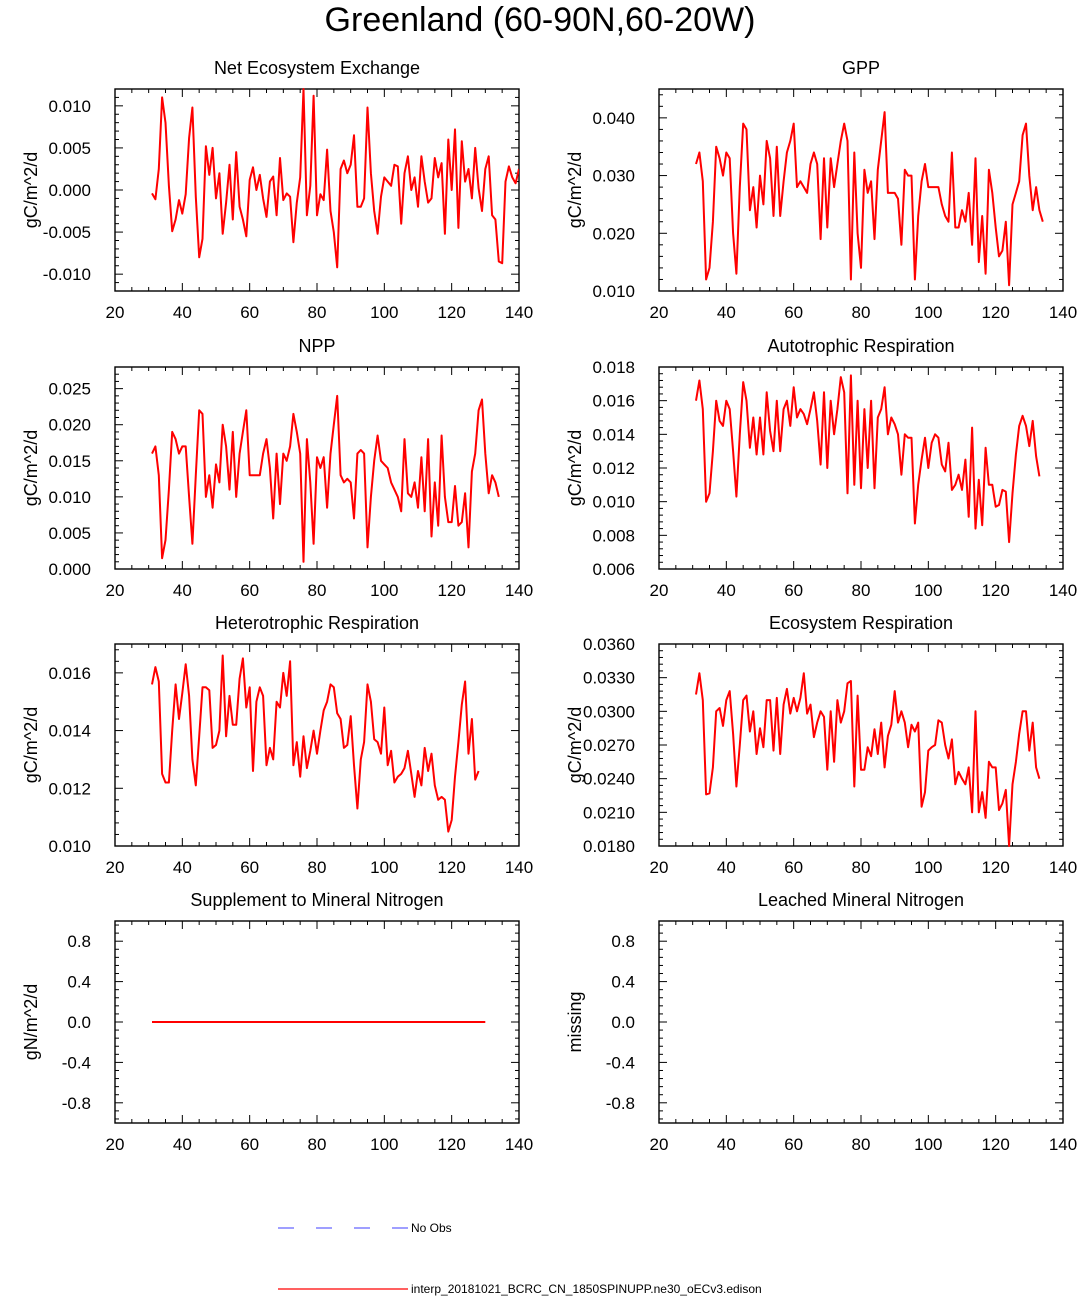 This screenshot has width=1080, height=1297. What do you see at coordinates (609, 711) in the screenshot?
I see `y-tick-label: 0.0300` at bounding box center [609, 711].